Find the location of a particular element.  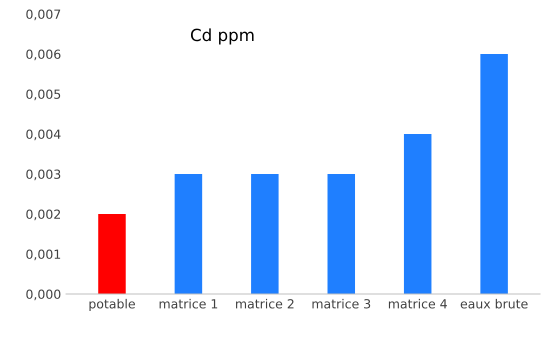

x-tick-label: matrice 1 is located at coordinates (189, 303).